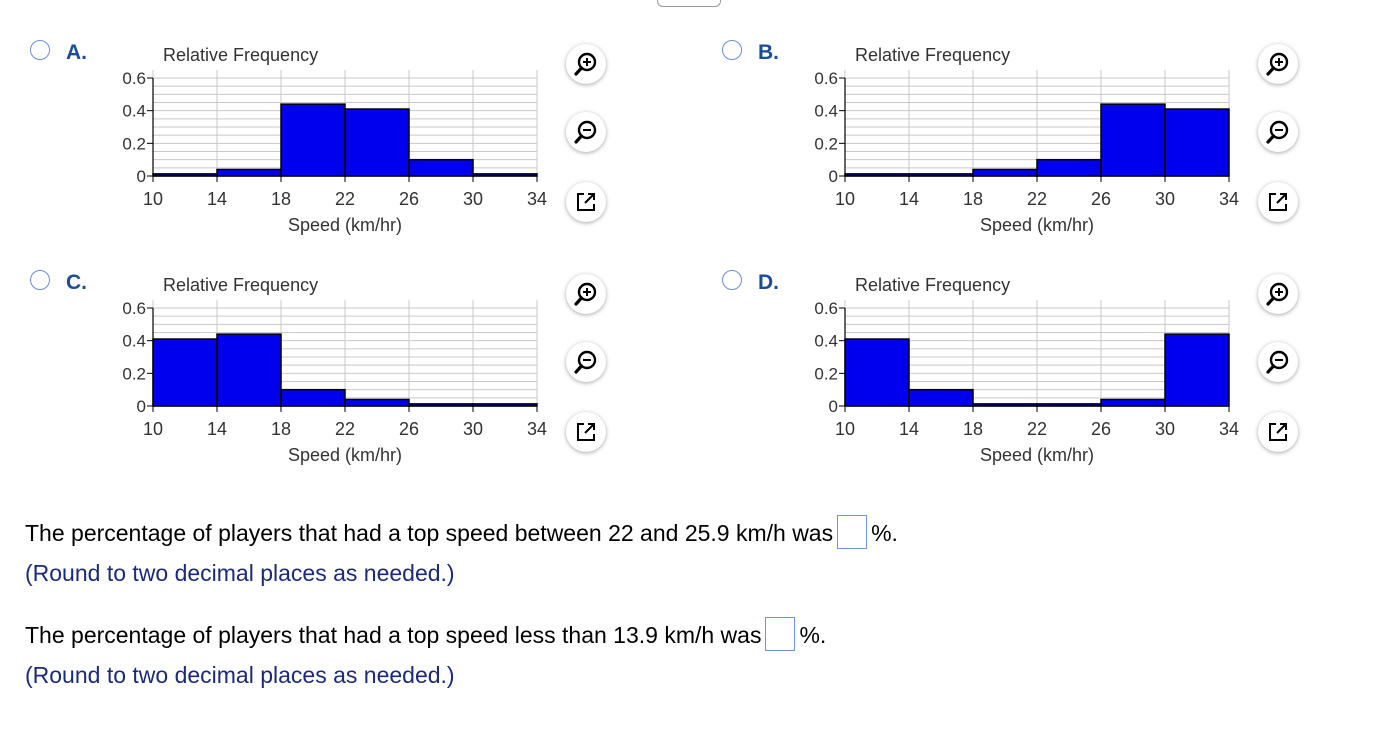  Describe the element at coordinates (1278, 132) in the screenshot. I see `zoom-out-button-b` at that location.